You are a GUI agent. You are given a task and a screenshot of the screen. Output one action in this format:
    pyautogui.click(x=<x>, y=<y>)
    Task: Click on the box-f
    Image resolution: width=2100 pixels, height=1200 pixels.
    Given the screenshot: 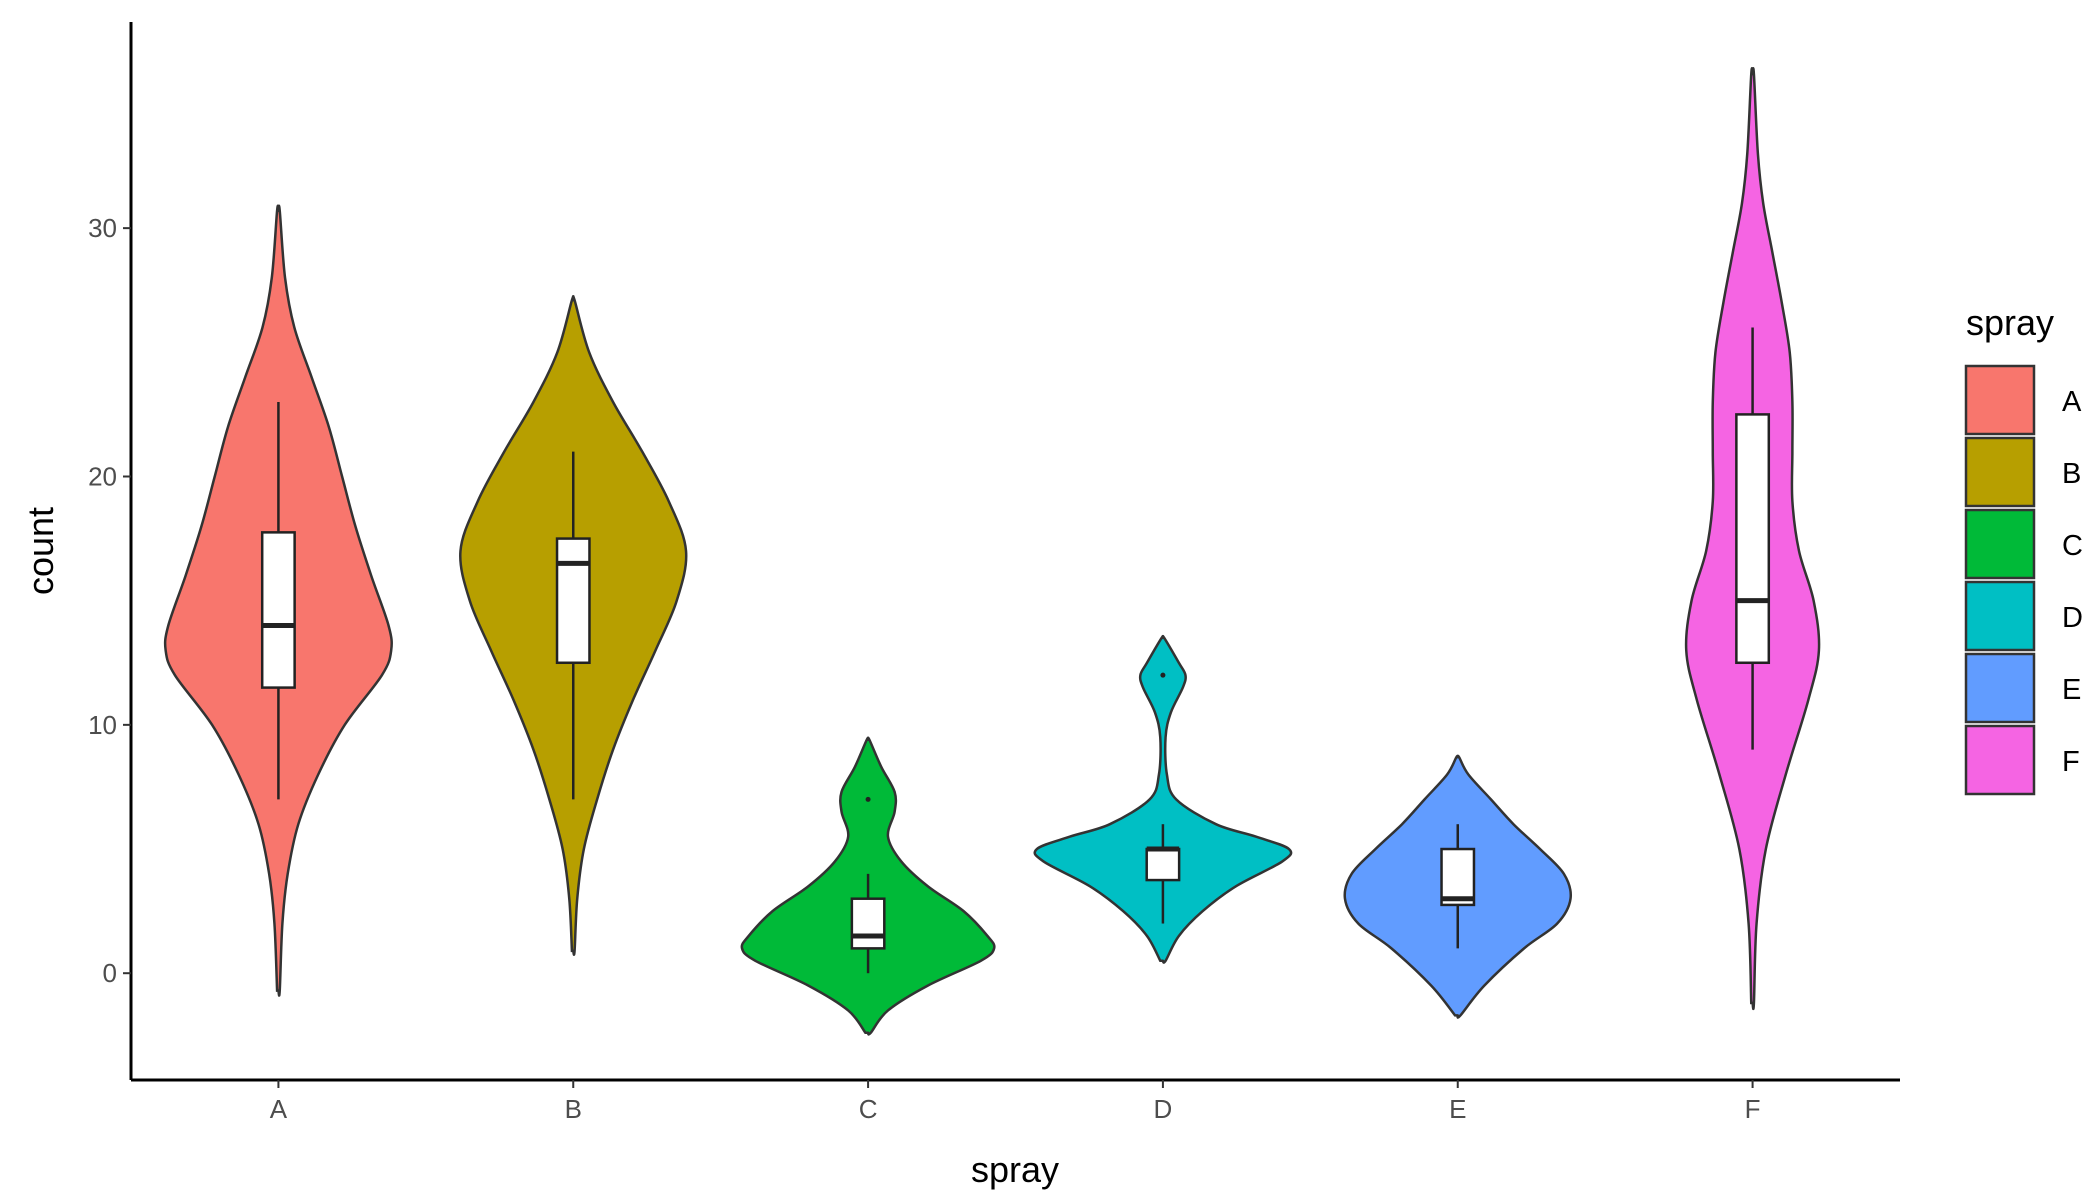 What is the action you would take?
    pyautogui.click(x=1753, y=539)
    